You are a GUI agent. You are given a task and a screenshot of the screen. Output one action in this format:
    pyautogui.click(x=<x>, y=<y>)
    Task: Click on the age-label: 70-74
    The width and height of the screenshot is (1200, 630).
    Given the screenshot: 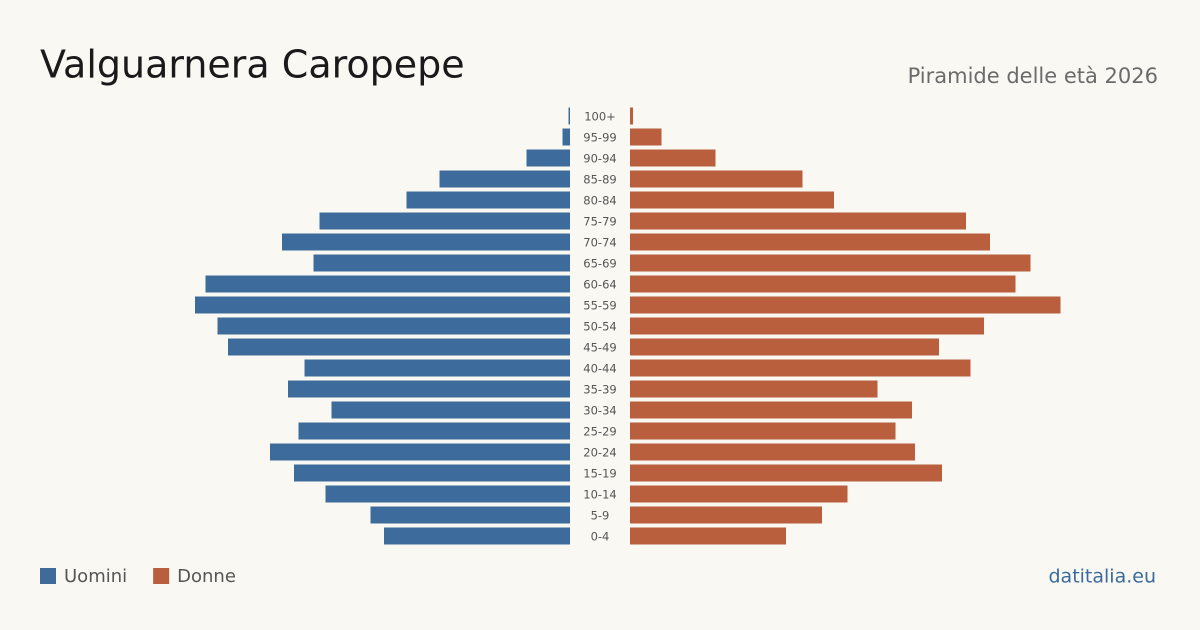 What is the action you would take?
    pyautogui.click(x=599, y=243)
    